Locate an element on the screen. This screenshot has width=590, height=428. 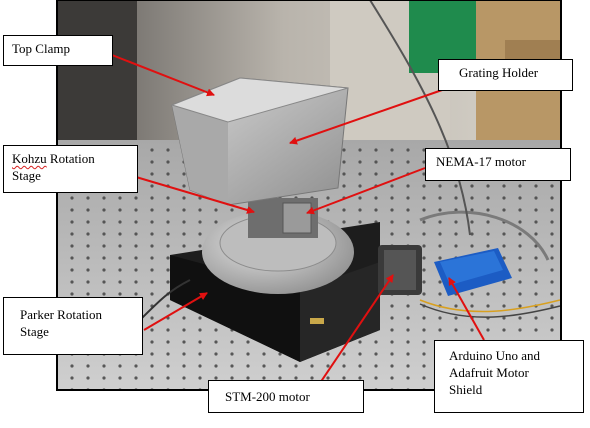
nema-arrow is located at coordinates (366, 191).